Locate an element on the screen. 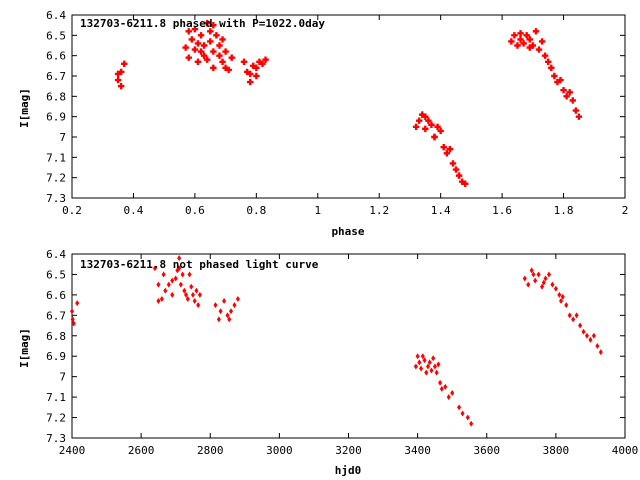 The image size is (640, 480). x-tick-label: 0.8 is located at coordinates (256, 210).